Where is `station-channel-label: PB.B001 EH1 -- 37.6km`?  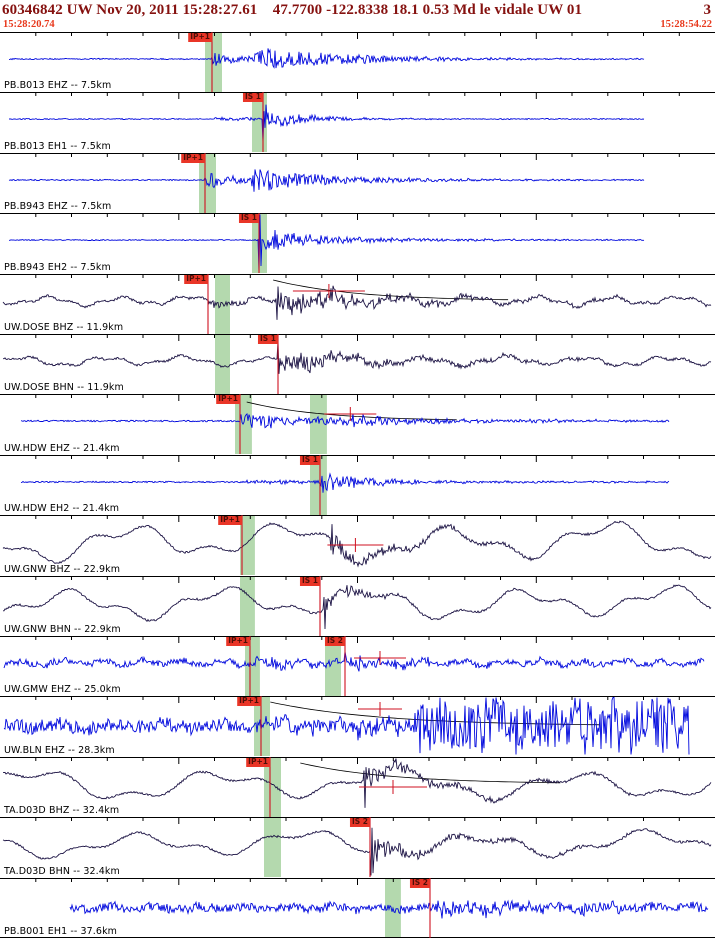 station-channel-label: PB.B001 EH1 -- 37.6km is located at coordinates (61, 932).